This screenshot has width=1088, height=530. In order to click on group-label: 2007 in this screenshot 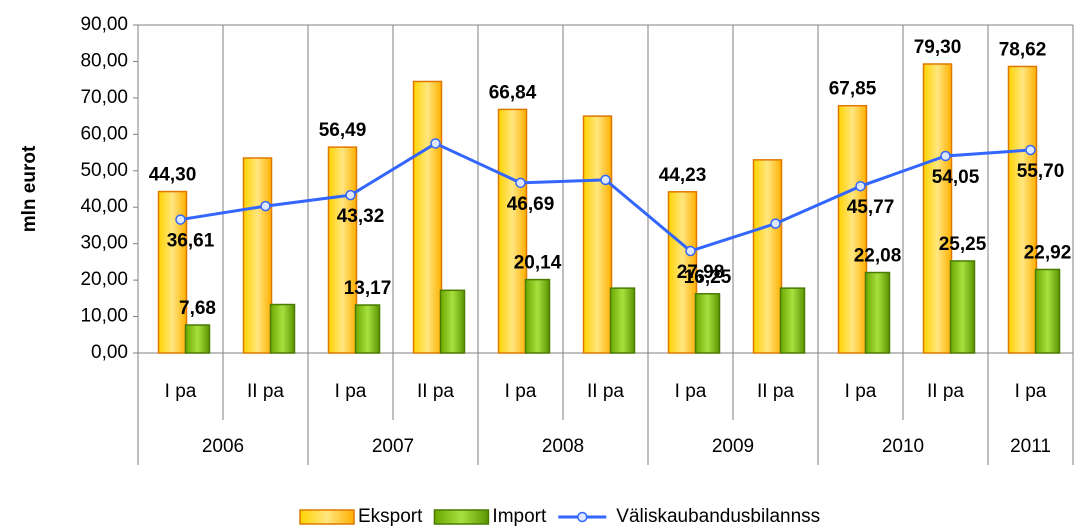, I will do `click(393, 446)`.